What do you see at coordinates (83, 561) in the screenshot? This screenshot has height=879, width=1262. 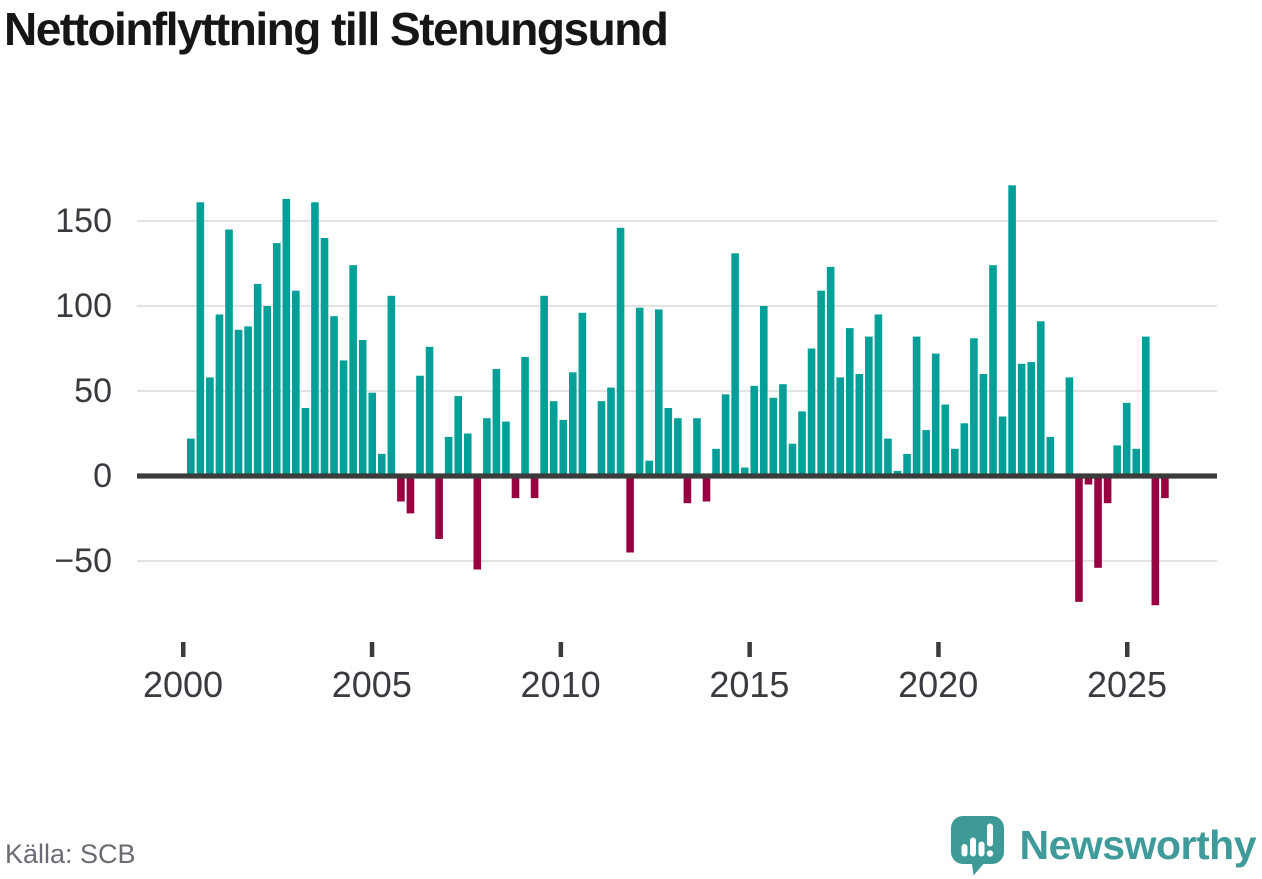 I see `y-tick-label: −50` at bounding box center [83, 561].